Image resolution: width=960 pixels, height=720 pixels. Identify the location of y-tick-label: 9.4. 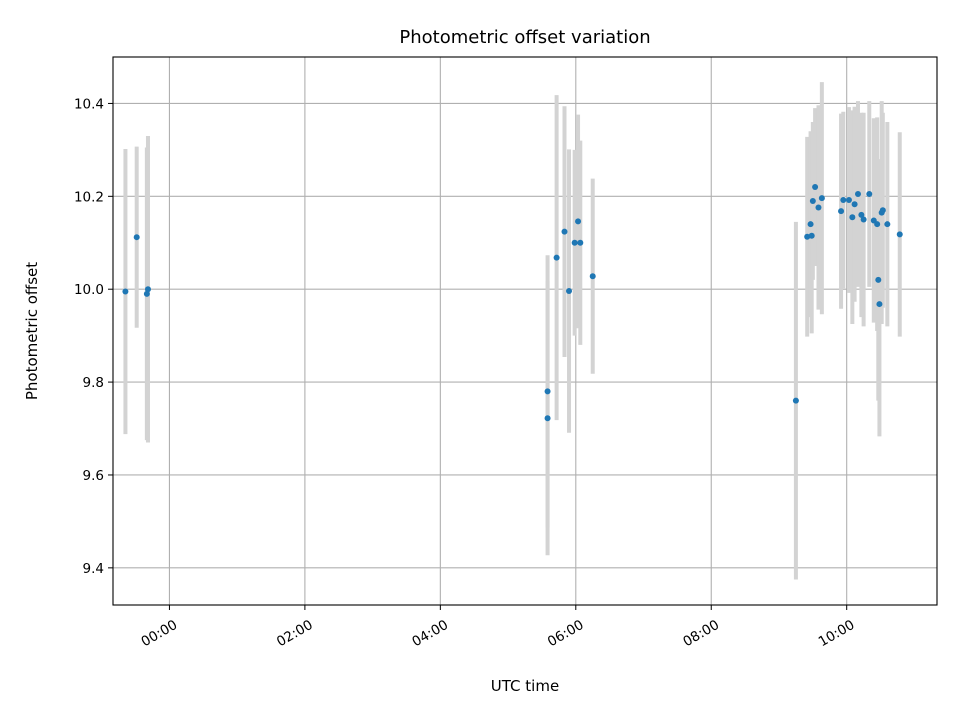
(93, 569).